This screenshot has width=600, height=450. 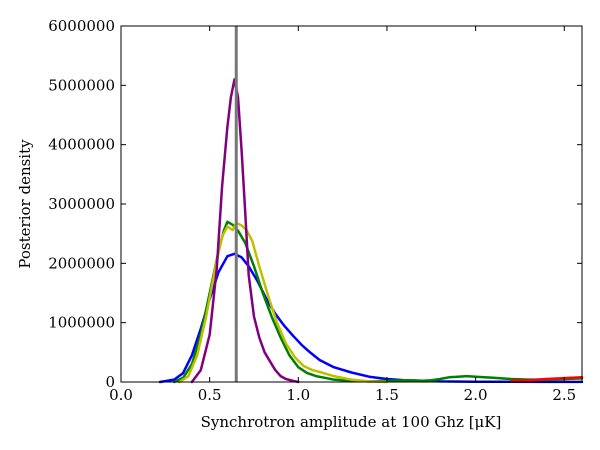 I want to click on x-tick-label: 2.5, so click(x=564, y=395).